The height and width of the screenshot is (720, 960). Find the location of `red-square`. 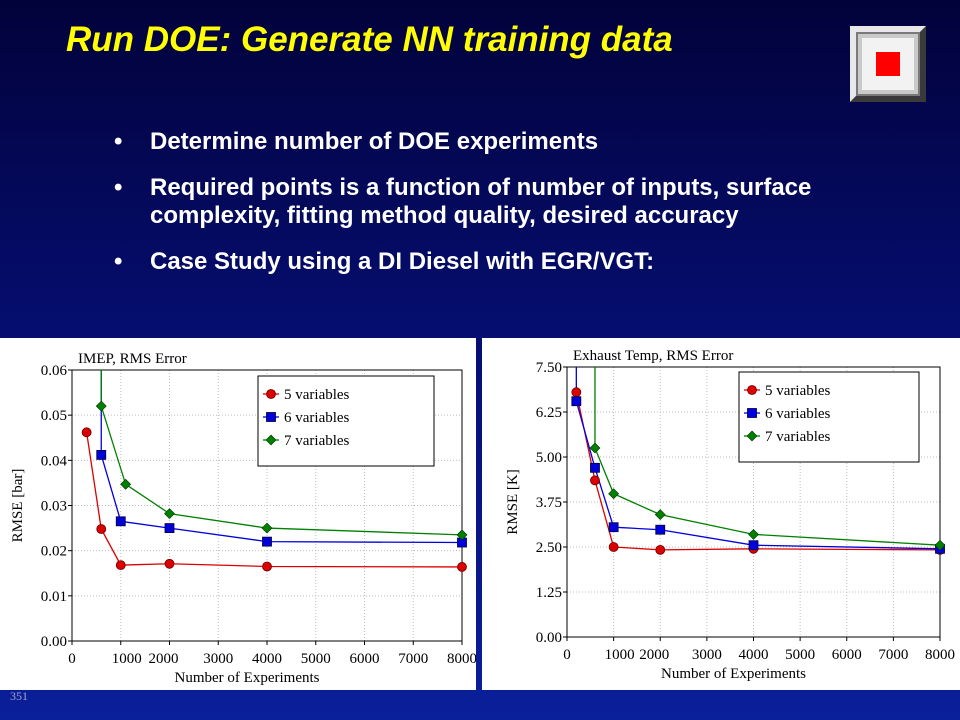

red-square is located at coordinates (888, 64).